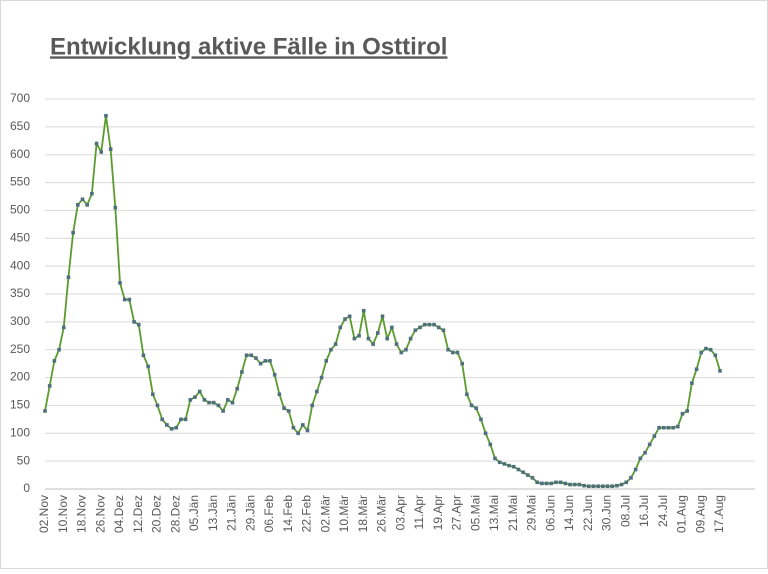  What do you see at coordinates (20, 293) in the screenshot?
I see `y-tick-label: 350` at bounding box center [20, 293].